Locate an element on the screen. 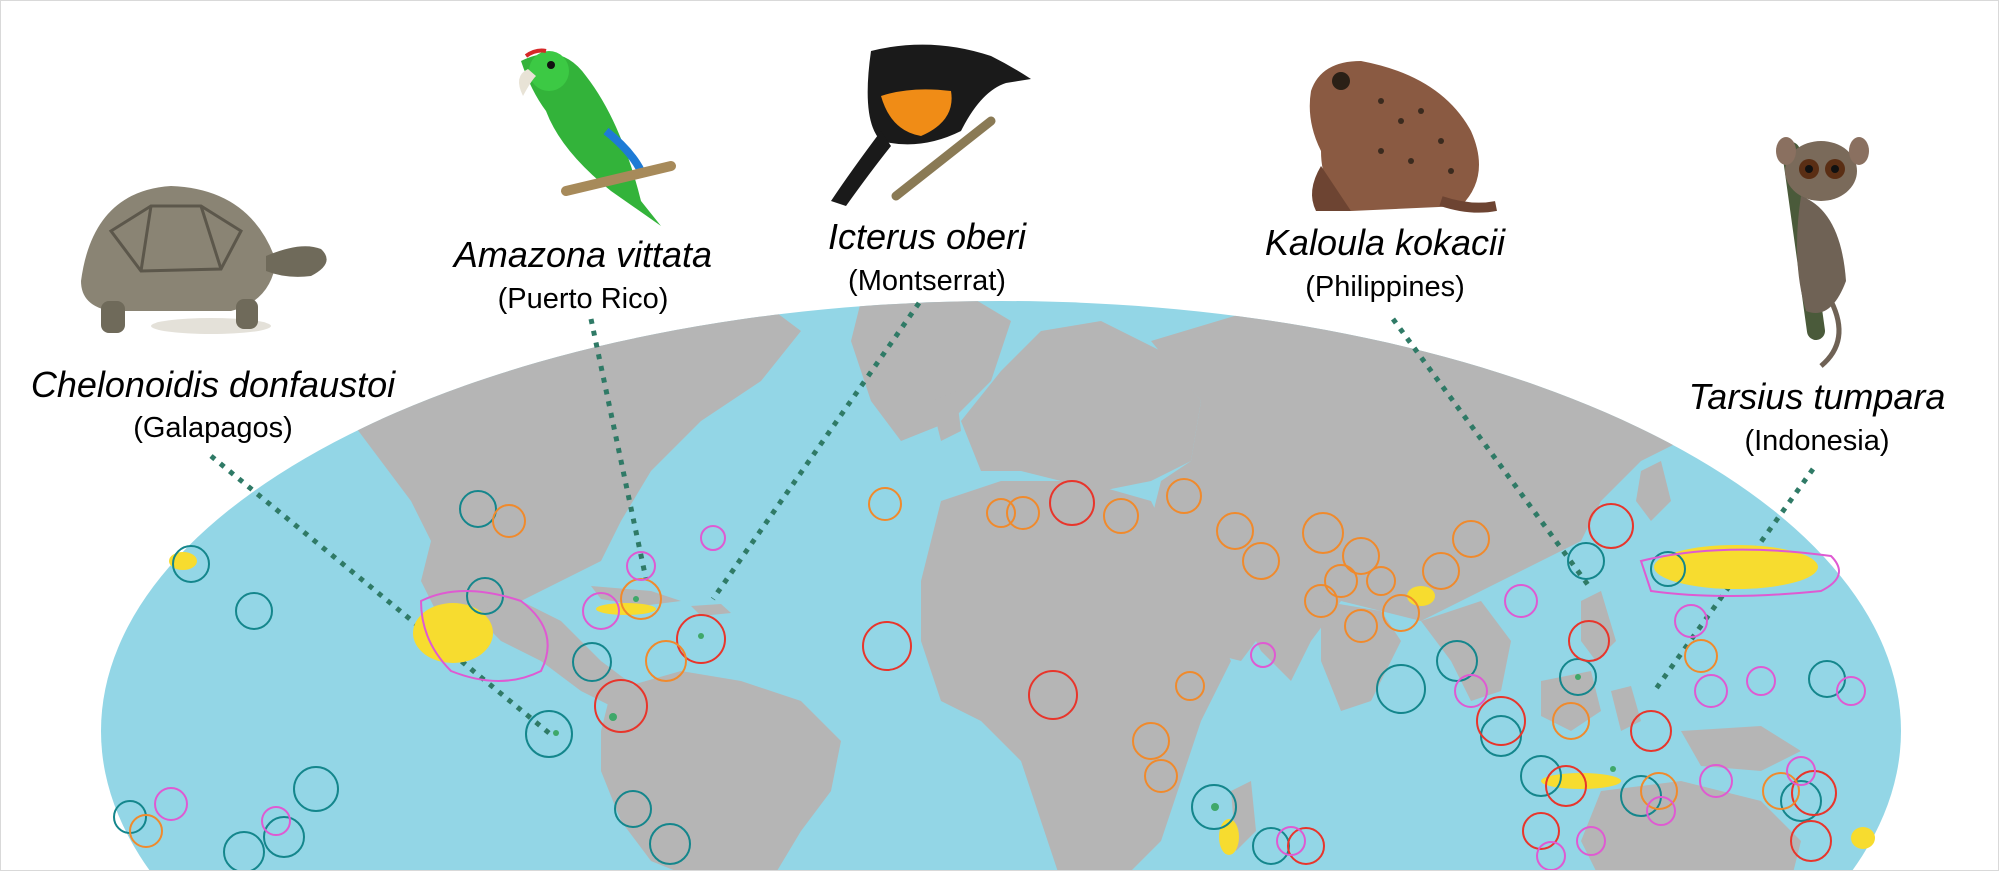 Image resolution: width=1999 pixels, height=871 pixels. oriole-illustration is located at coordinates (931, 125).